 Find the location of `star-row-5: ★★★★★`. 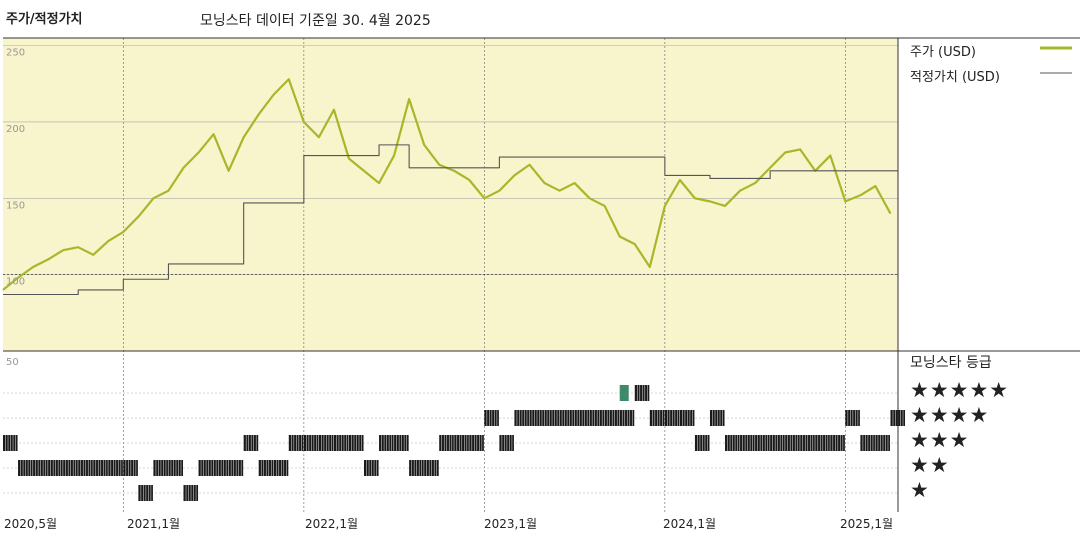

star-row-5: ★★★★★ is located at coordinates (960, 390).